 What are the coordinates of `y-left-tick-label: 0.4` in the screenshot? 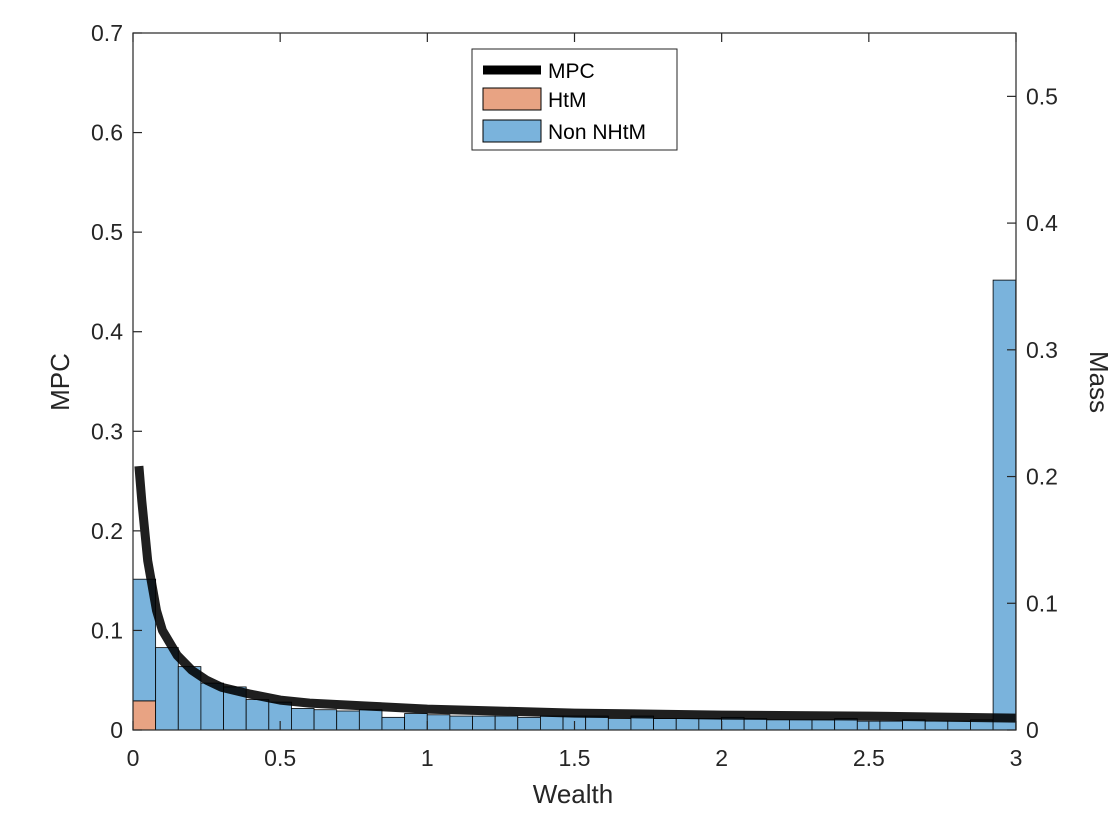 It's located at (107, 332).